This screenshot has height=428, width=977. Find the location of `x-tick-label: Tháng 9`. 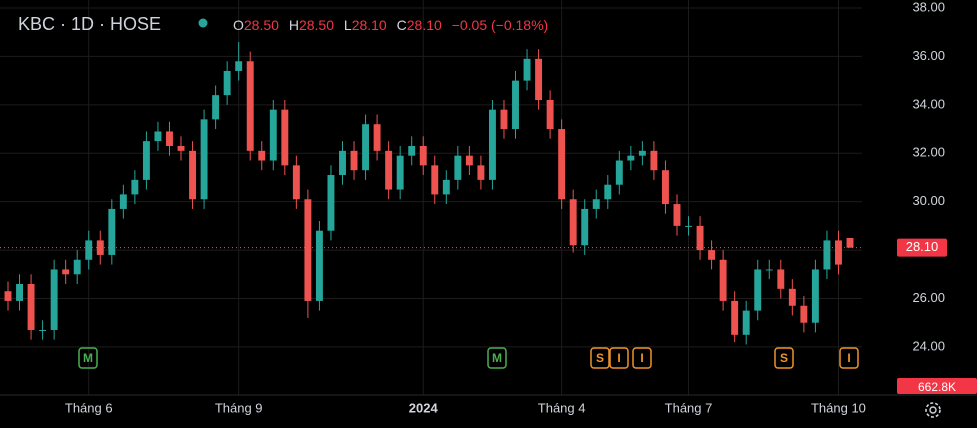

x-tick-label: Tháng 9 is located at coordinates (239, 407).